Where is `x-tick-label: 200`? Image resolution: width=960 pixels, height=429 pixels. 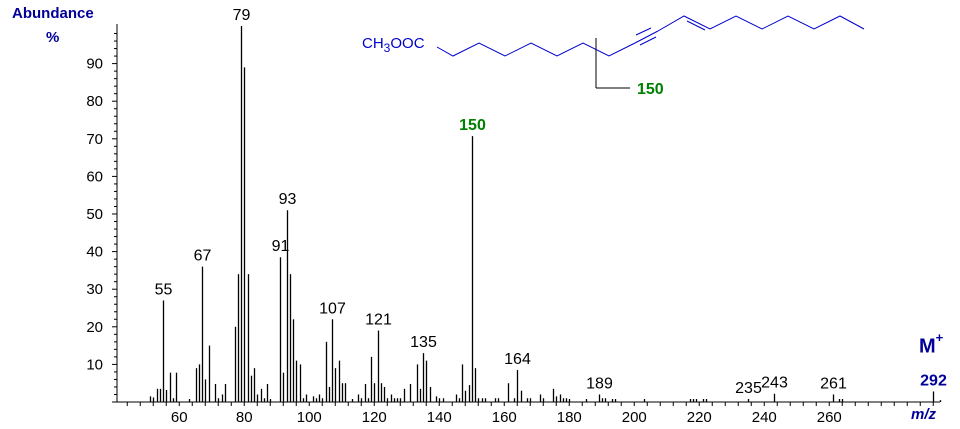
x-tick-label: 200 is located at coordinates (634, 417).